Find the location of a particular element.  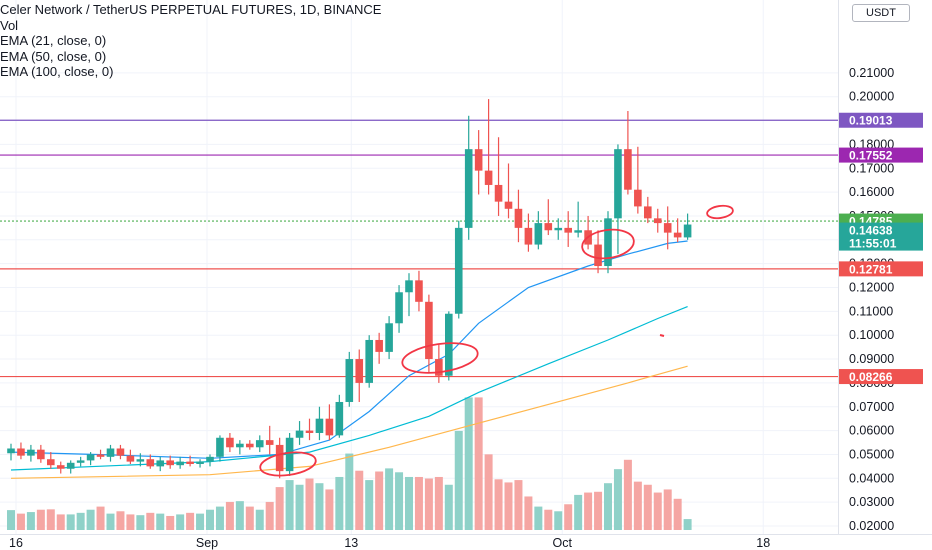

annotation-mark is located at coordinates (662, 335).